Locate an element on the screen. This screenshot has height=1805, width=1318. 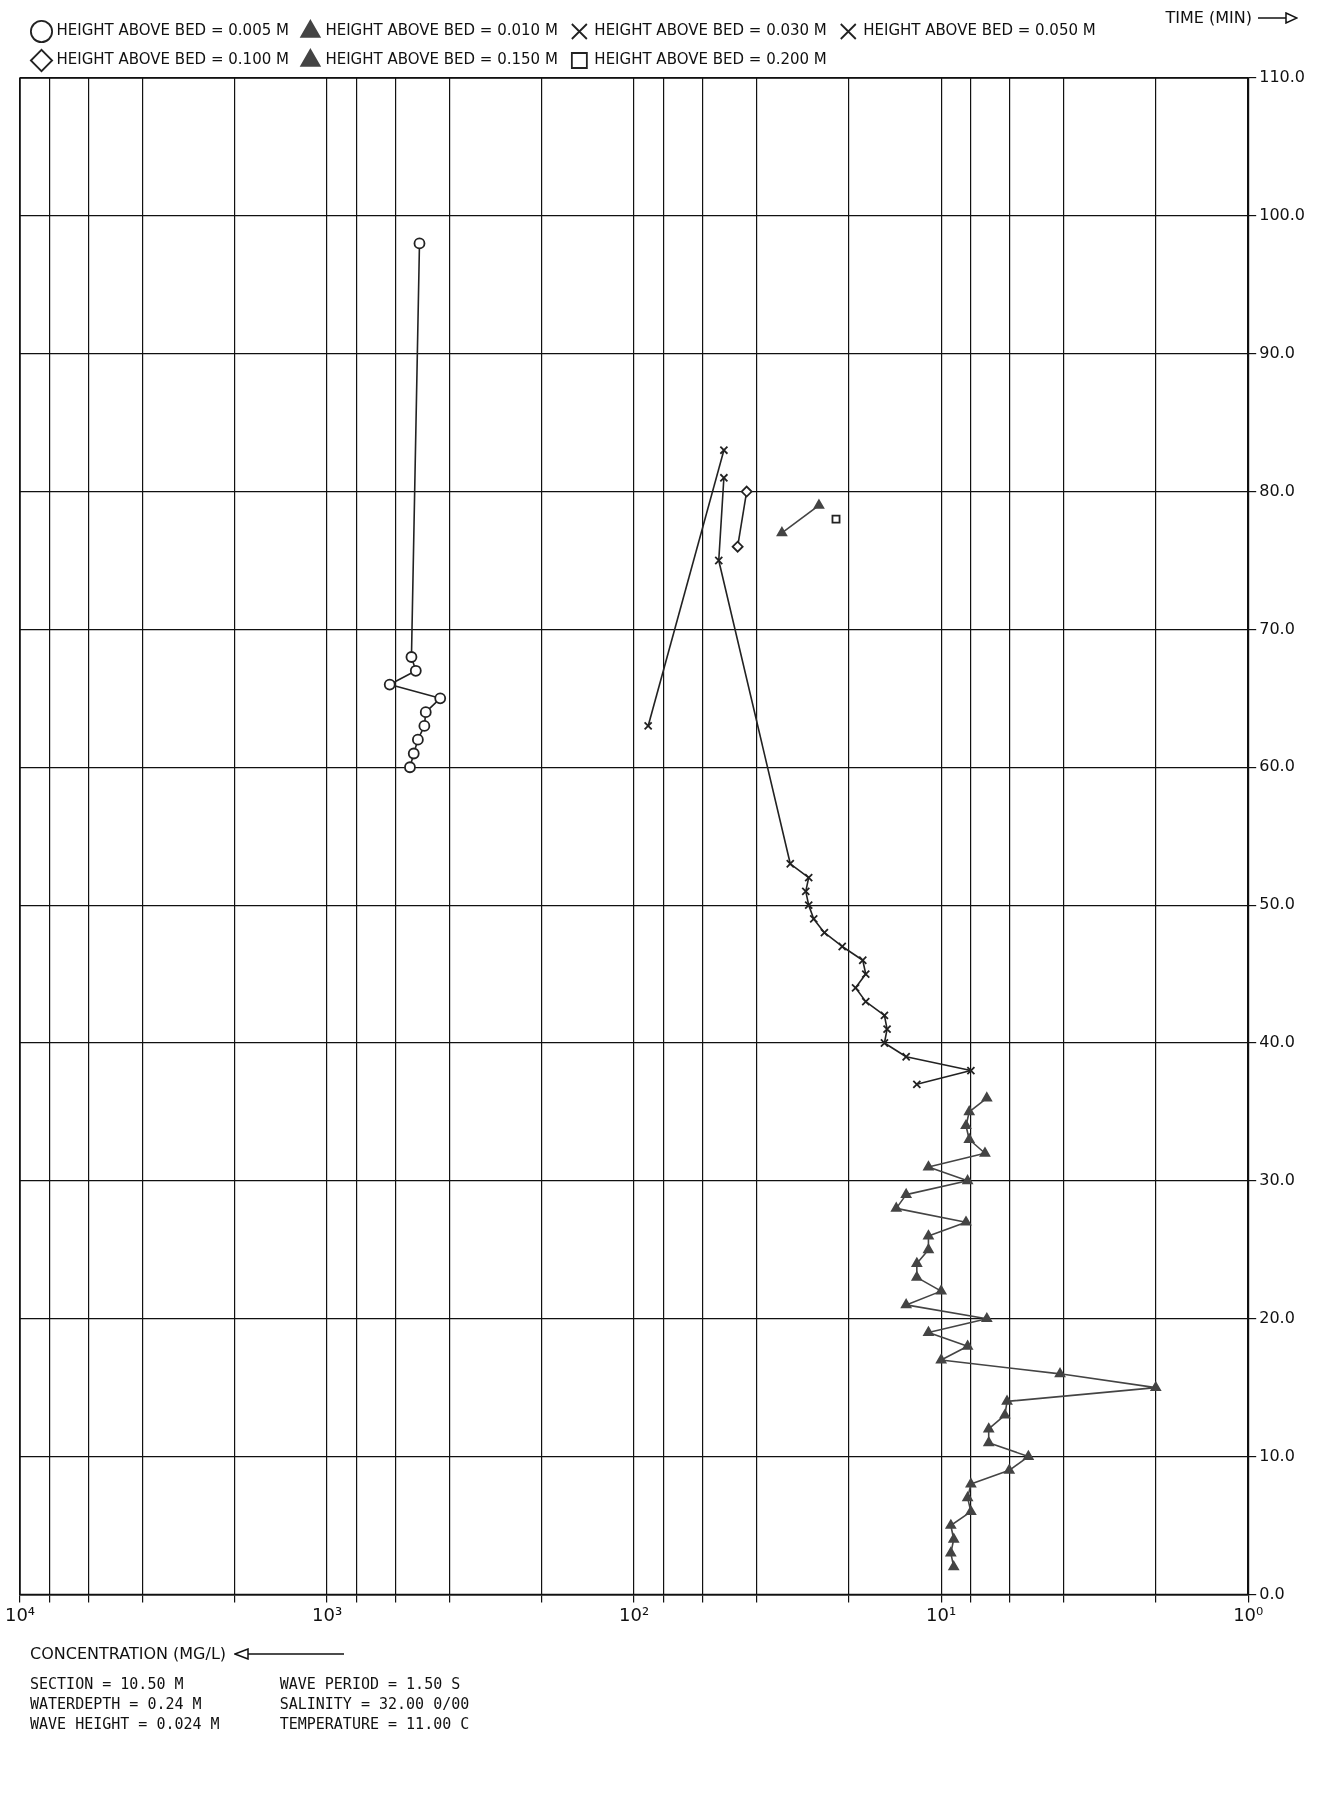
text: SALINITY = 32.00 0/00 is located at coordinates (374, 1704).